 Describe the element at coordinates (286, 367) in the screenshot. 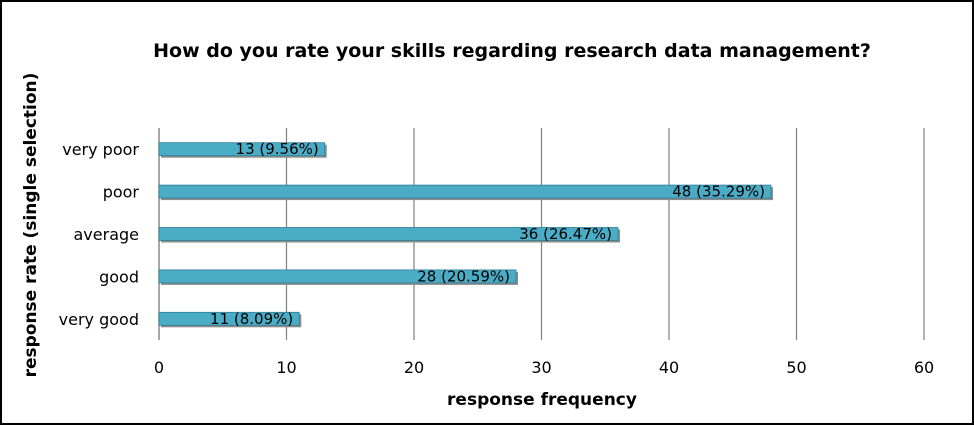

I see `x-tick-label: 10` at that location.